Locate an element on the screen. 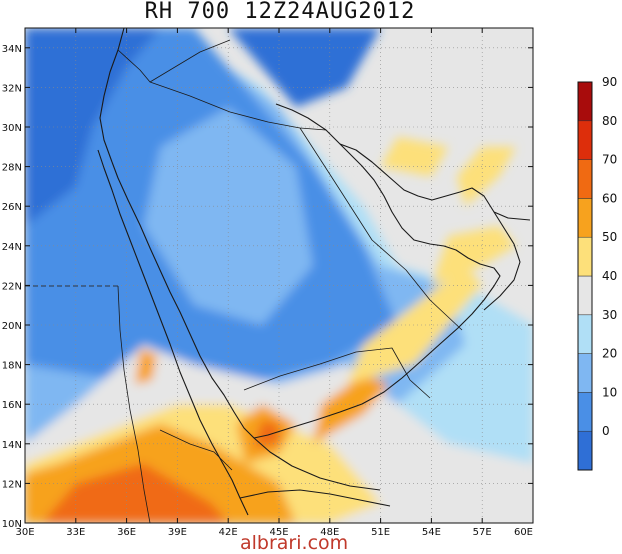  lat-tick-label: 20N is located at coordinates (12, 326).